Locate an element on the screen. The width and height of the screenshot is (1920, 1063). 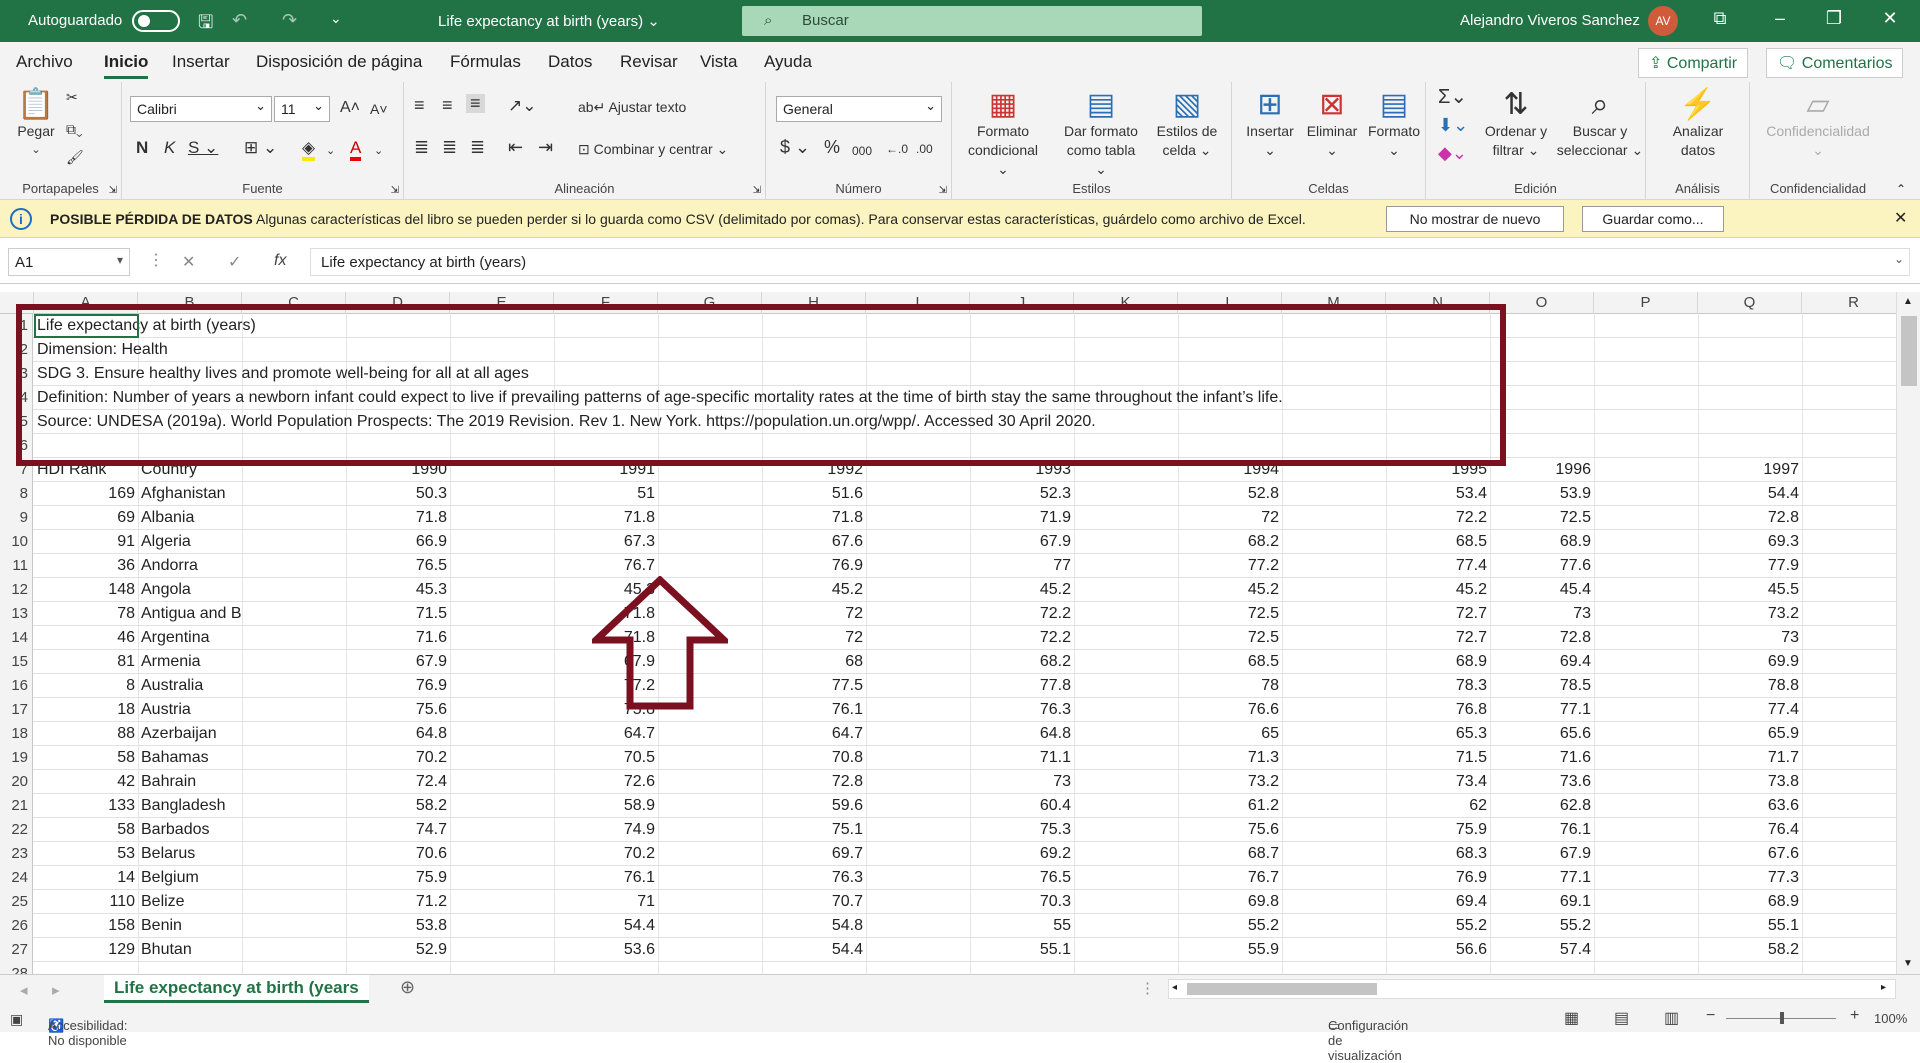
data-cell: 76.3 is located at coordinates (847, 877).